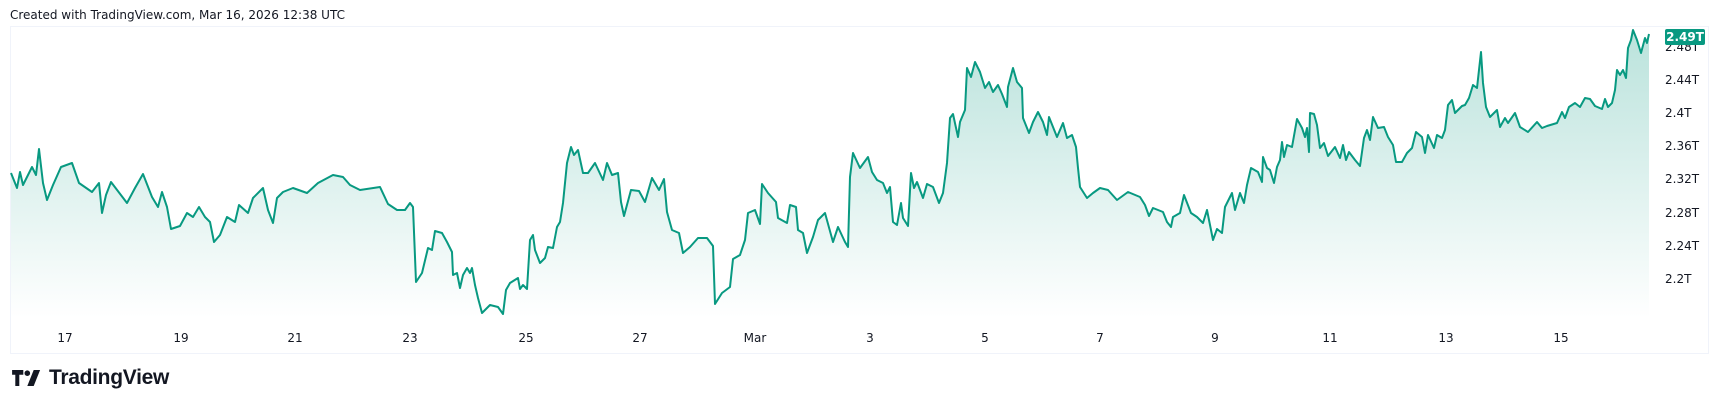 The width and height of the screenshot is (1720, 407). Describe the element at coordinates (1678, 279) in the screenshot. I see `y-tick-label: 2.2T` at that location.